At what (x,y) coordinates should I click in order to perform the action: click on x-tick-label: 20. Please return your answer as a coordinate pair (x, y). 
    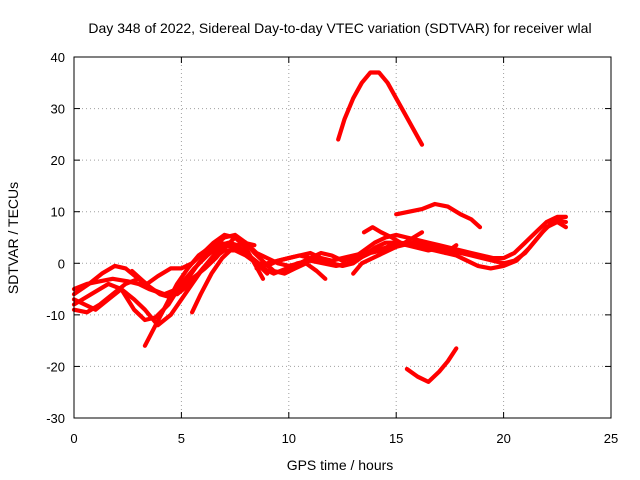
    Looking at the image, I should click on (503, 438).